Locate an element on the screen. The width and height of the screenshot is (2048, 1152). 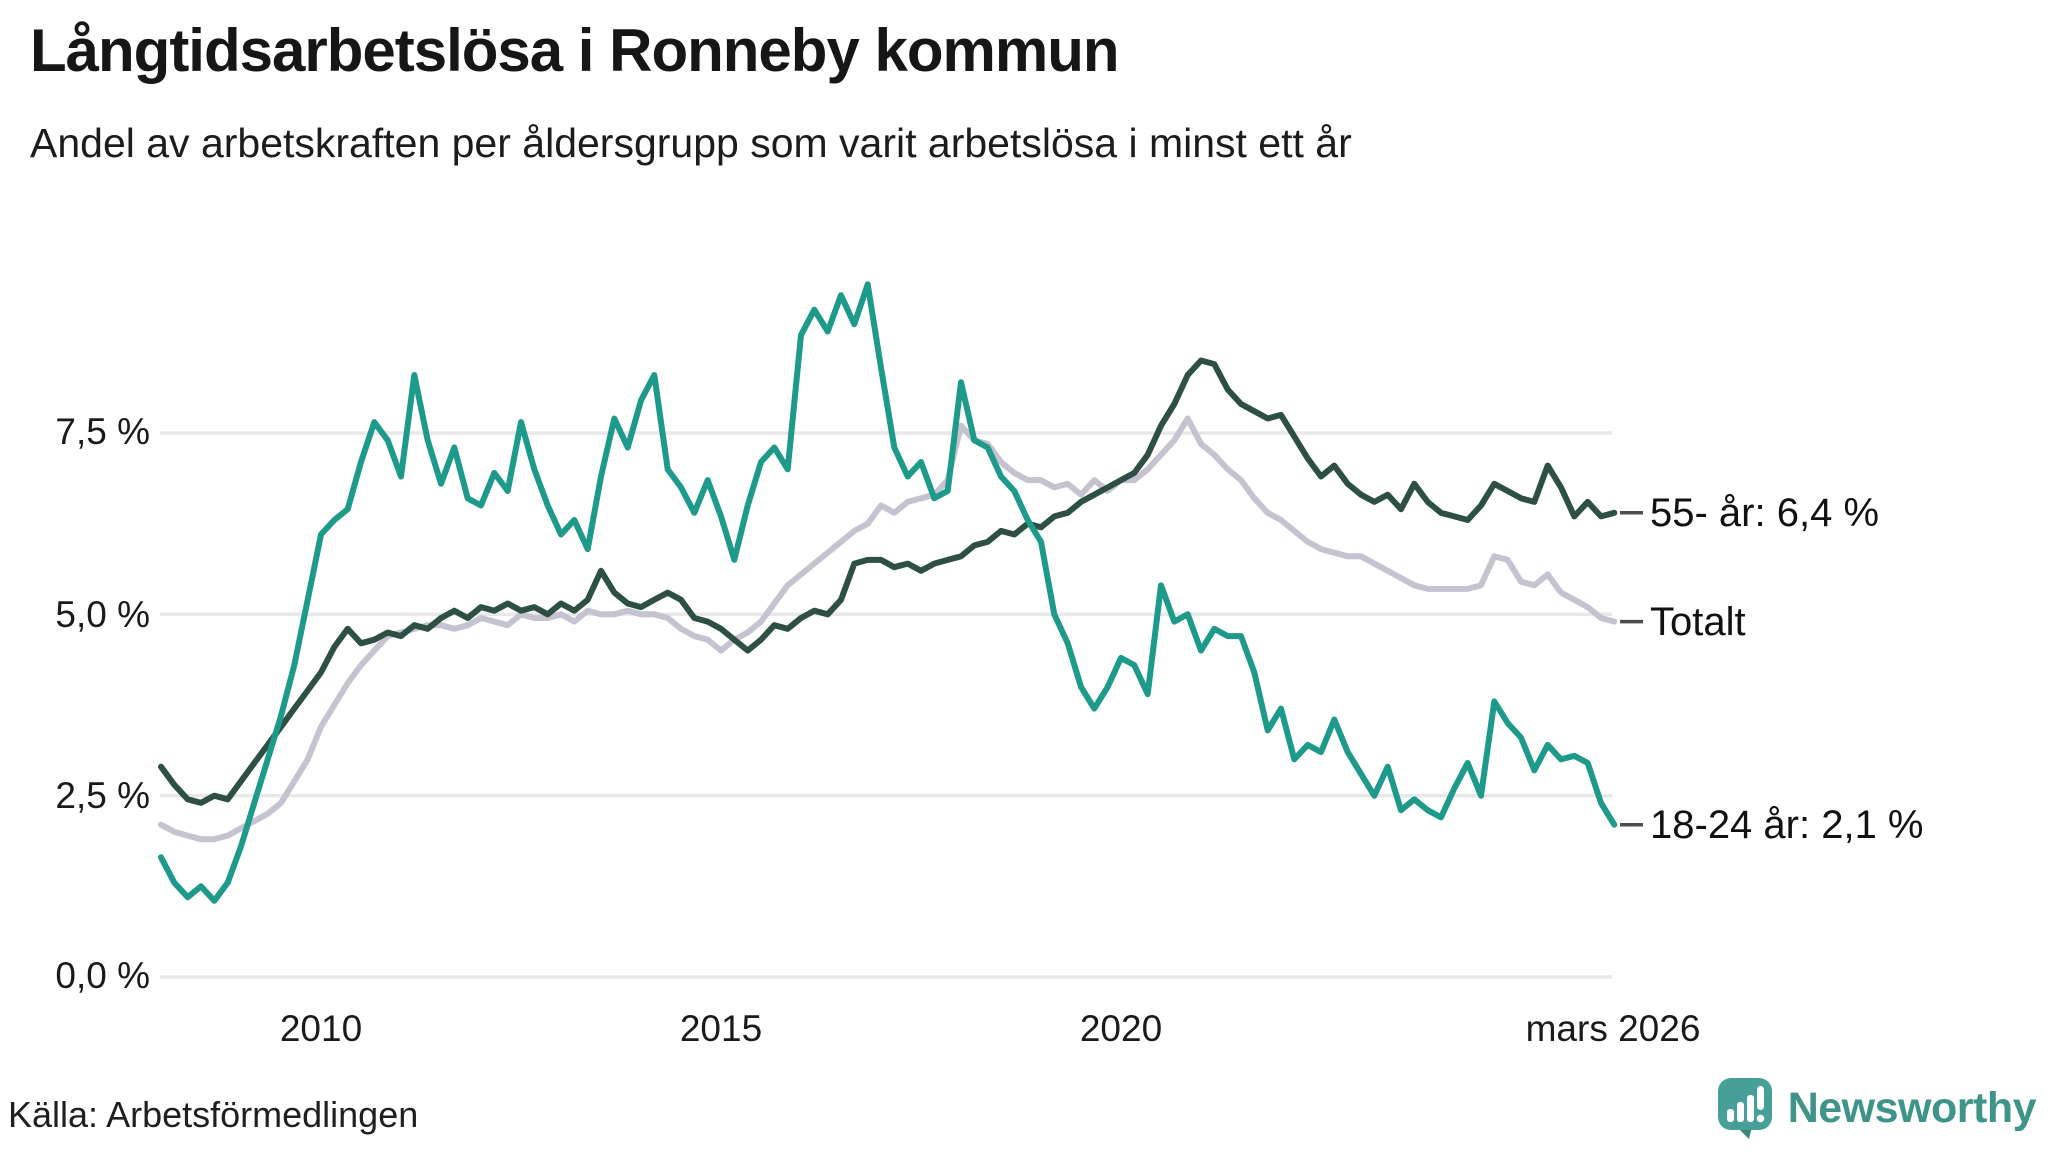
x-axis-tick-label: 2020 is located at coordinates (1121, 1028).